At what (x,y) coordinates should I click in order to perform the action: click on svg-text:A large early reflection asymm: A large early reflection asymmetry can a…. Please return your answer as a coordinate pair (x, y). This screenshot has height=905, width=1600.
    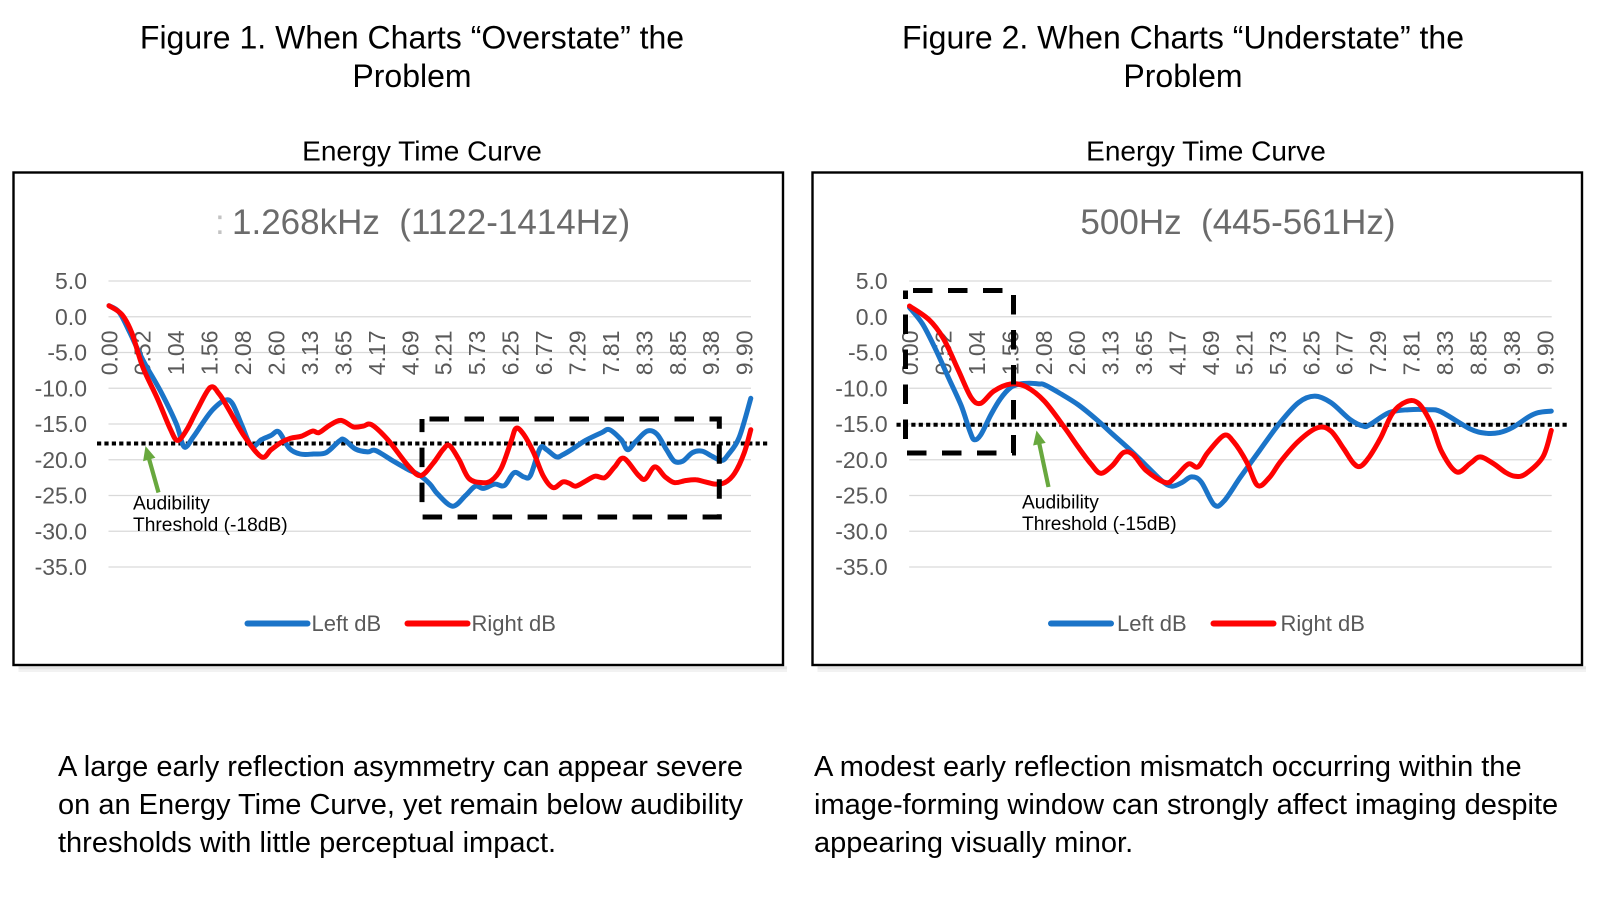
    Looking at the image, I should click on (400, 767).